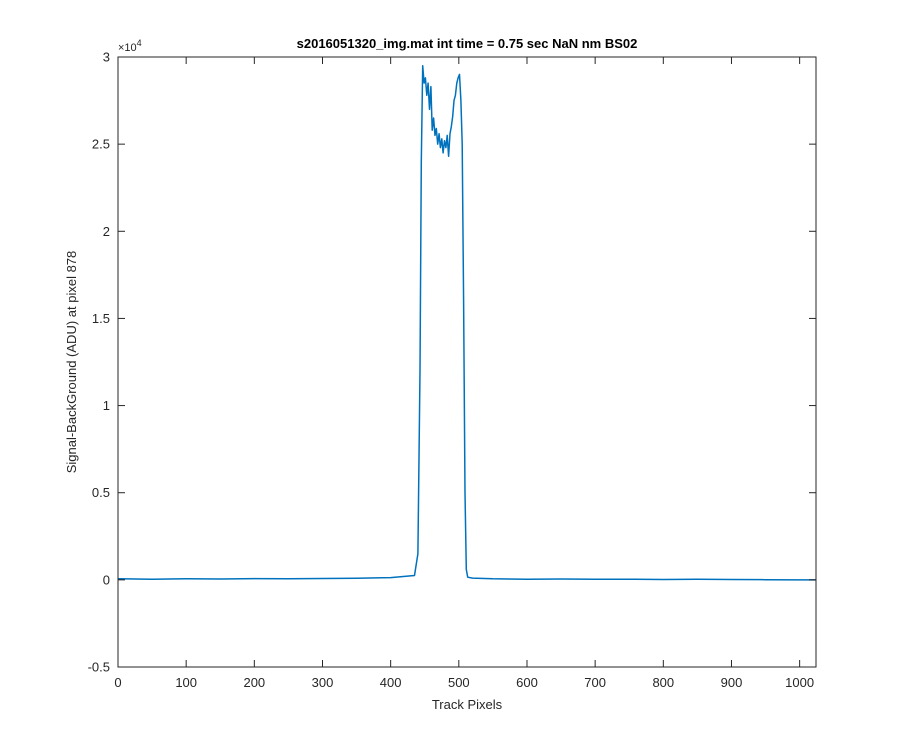  I want to click on x-tick-label: 300, so click(323, 682).